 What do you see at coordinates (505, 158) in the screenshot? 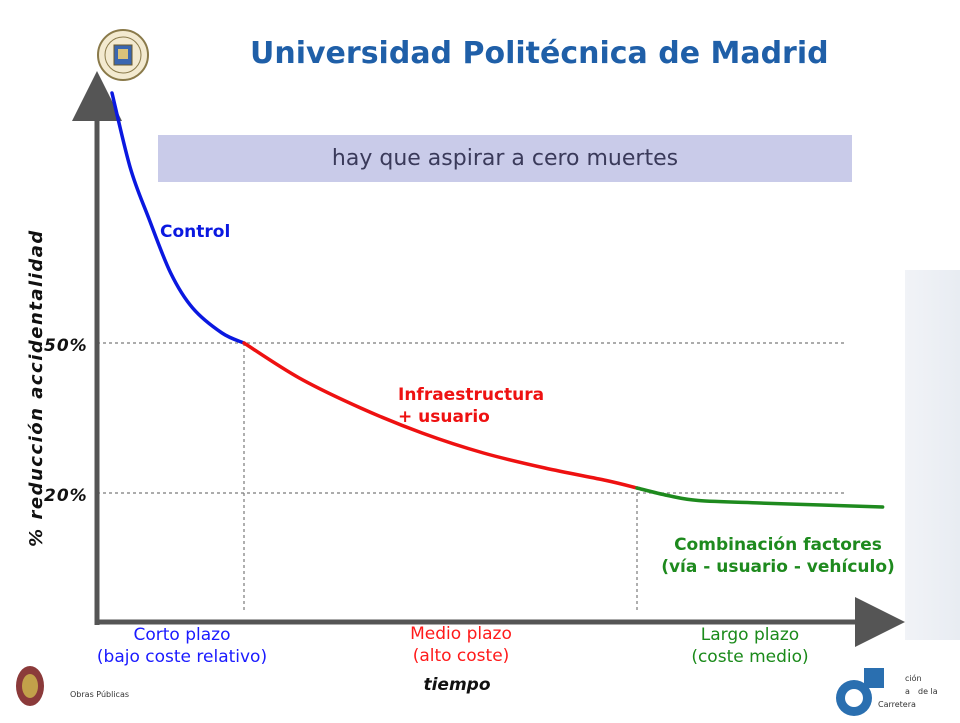
I see `banner-message: hay que aspirar a cero muertes` at bounding box center [505, 158].